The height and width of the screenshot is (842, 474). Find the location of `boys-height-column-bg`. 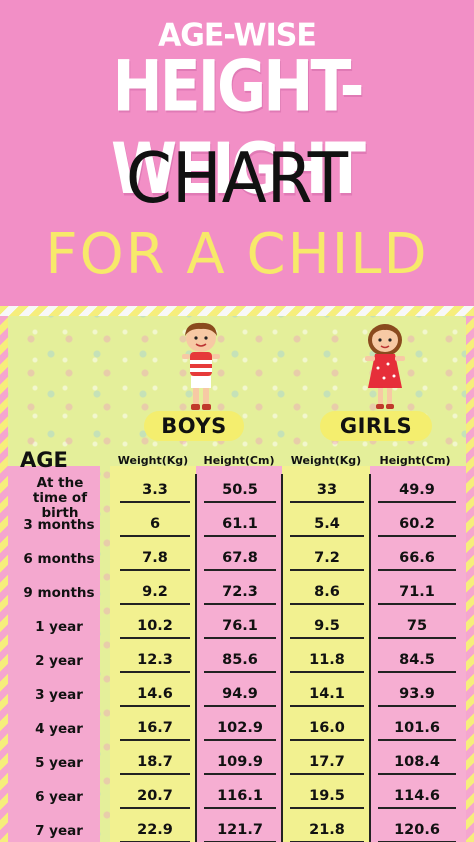

boys-height-column-bg is located at coordinates (239, 654).